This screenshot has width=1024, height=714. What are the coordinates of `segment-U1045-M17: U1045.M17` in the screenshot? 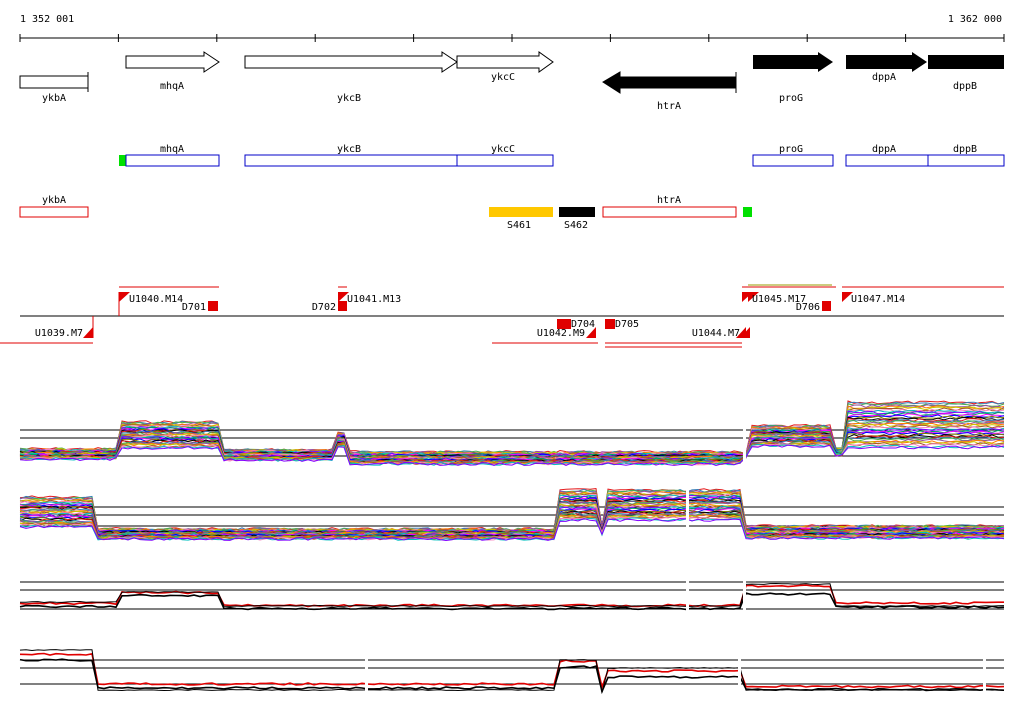 It's located at (774, 298).